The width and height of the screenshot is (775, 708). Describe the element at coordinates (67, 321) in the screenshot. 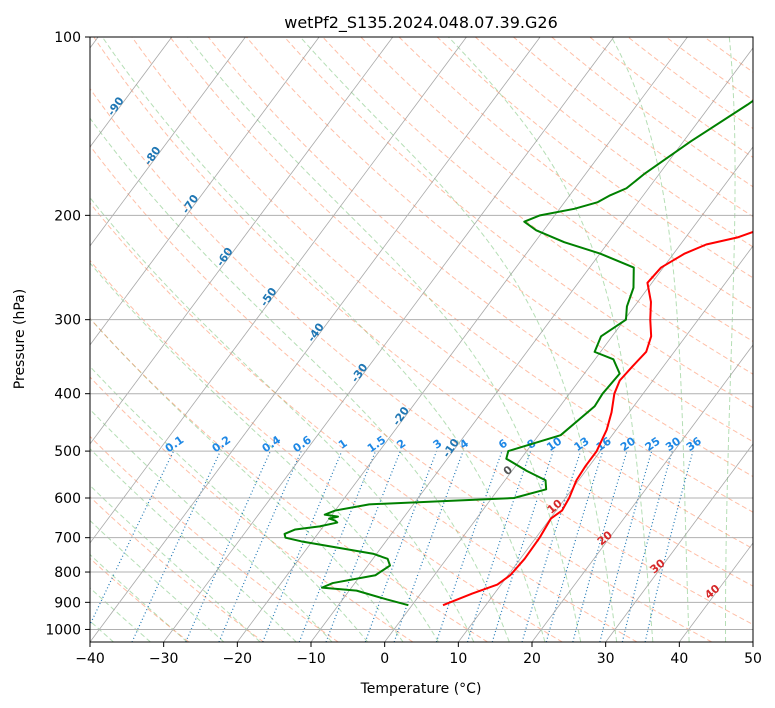

I see `y-tick-label: 300` at that location.